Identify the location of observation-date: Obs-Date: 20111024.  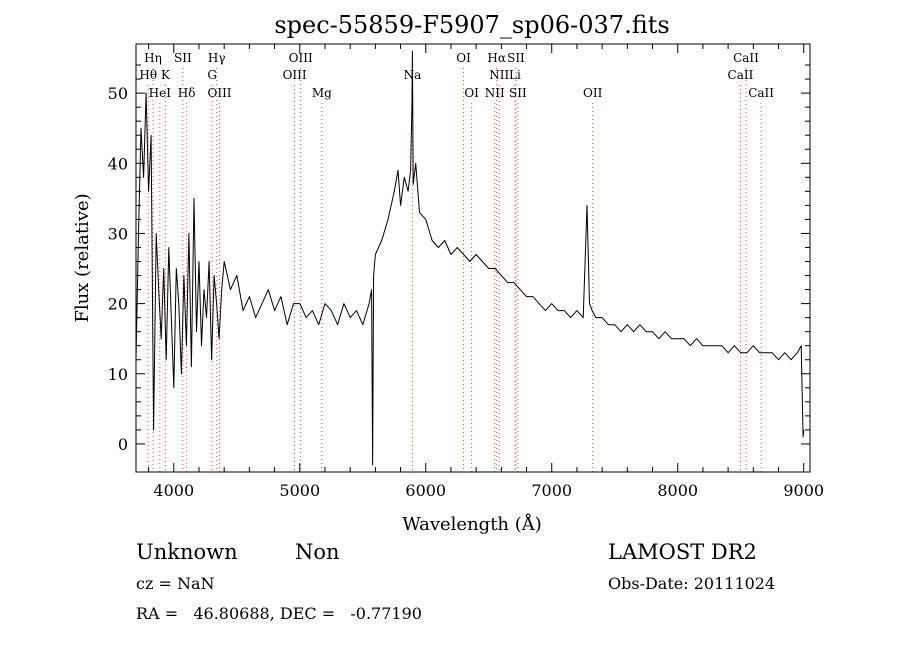
(692, 583).